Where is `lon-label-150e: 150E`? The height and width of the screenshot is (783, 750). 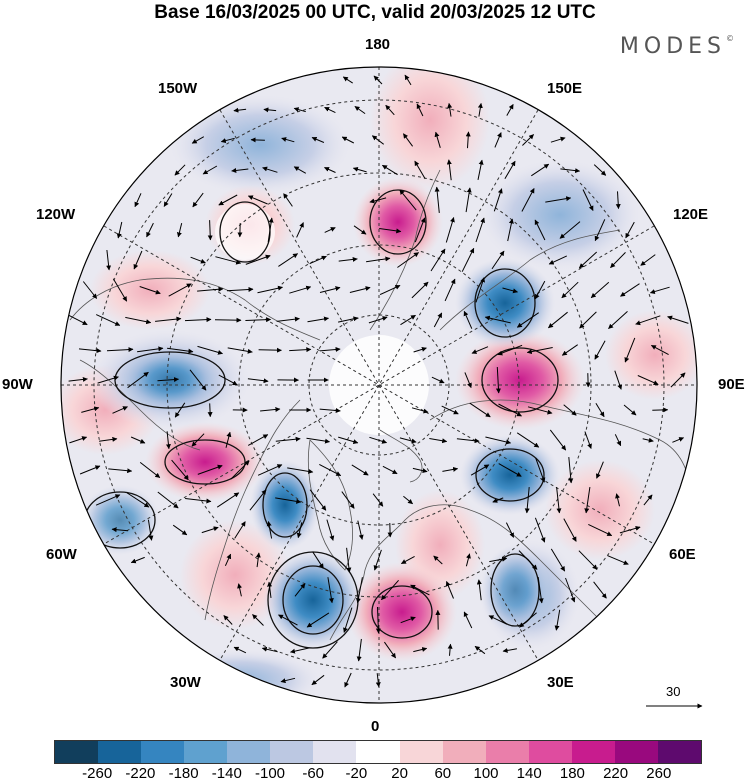 lon-label-150e: 150E is located at coordinates (565, 88).